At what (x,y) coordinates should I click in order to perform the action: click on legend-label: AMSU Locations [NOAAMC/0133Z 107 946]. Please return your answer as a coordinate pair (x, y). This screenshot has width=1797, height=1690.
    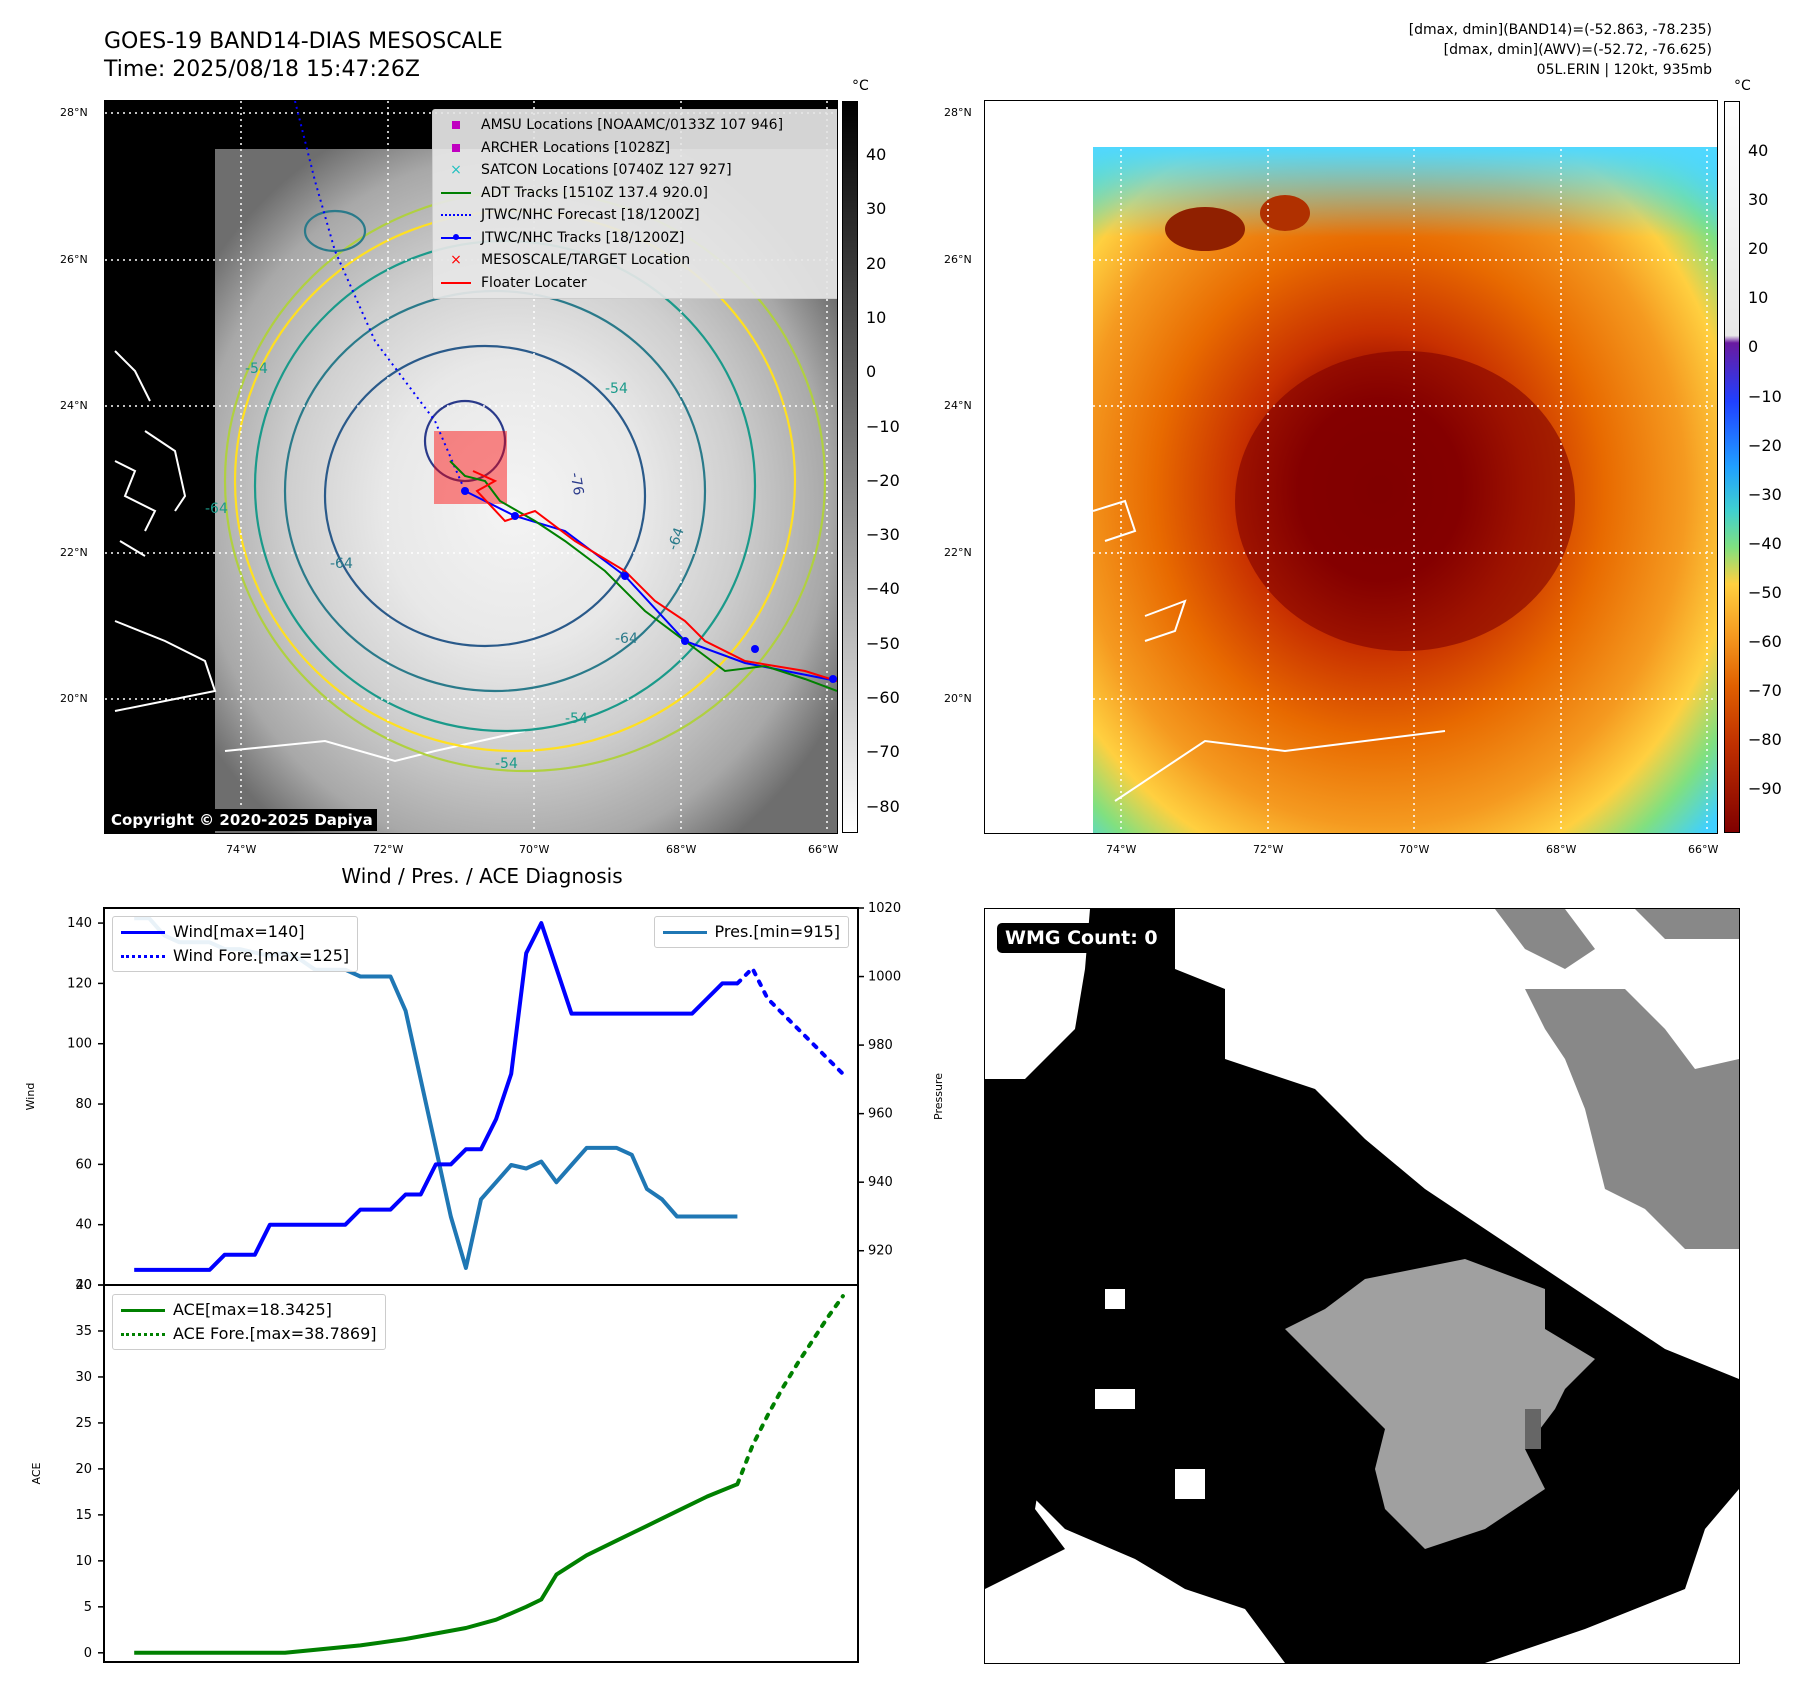
    Looking at the image, I should click on (632, 125).